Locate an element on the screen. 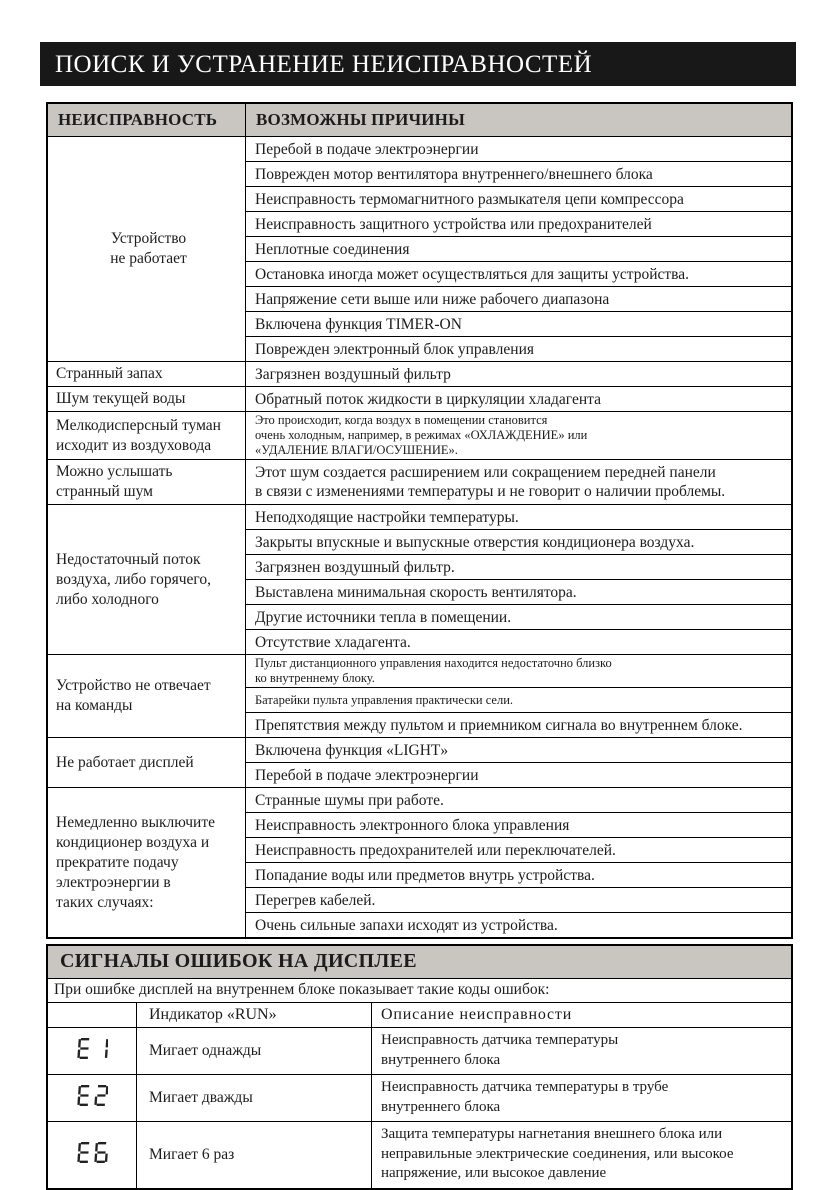  cause-cell: Неподходящие настройки температуры. is located at coordinates (518, 517).